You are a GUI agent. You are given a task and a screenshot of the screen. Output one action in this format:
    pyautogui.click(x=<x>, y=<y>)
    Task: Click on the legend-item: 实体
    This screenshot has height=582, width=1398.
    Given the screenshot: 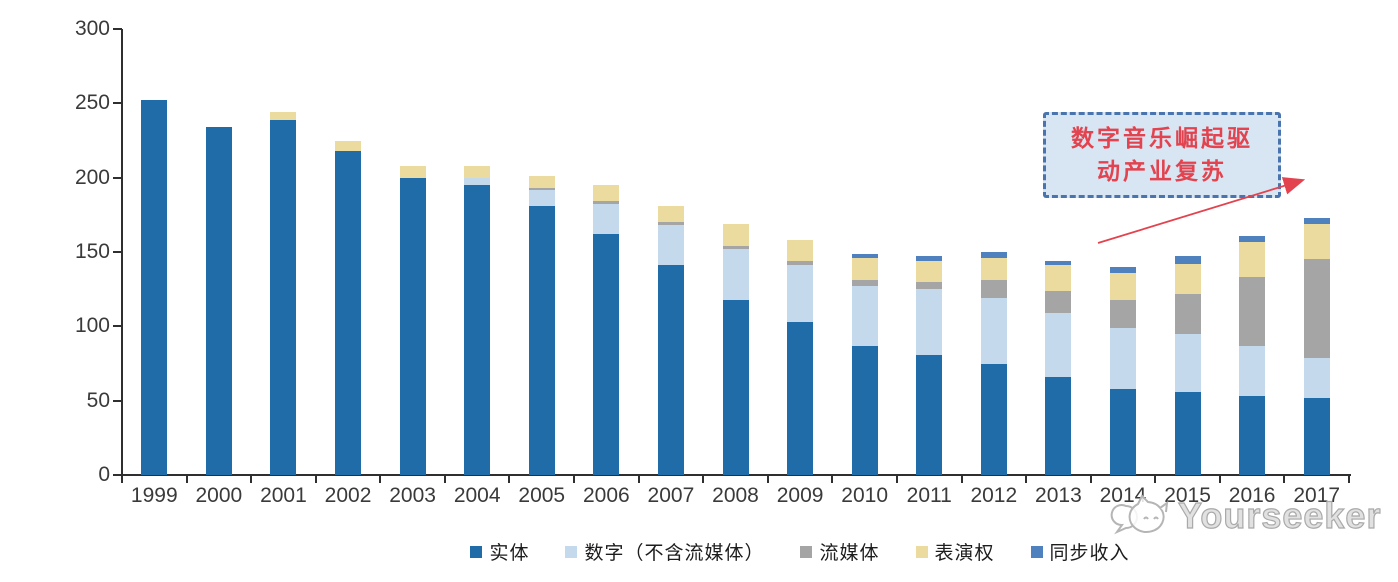 What is the action you would take?
    pyautogui.click(x=499, y=551)
    